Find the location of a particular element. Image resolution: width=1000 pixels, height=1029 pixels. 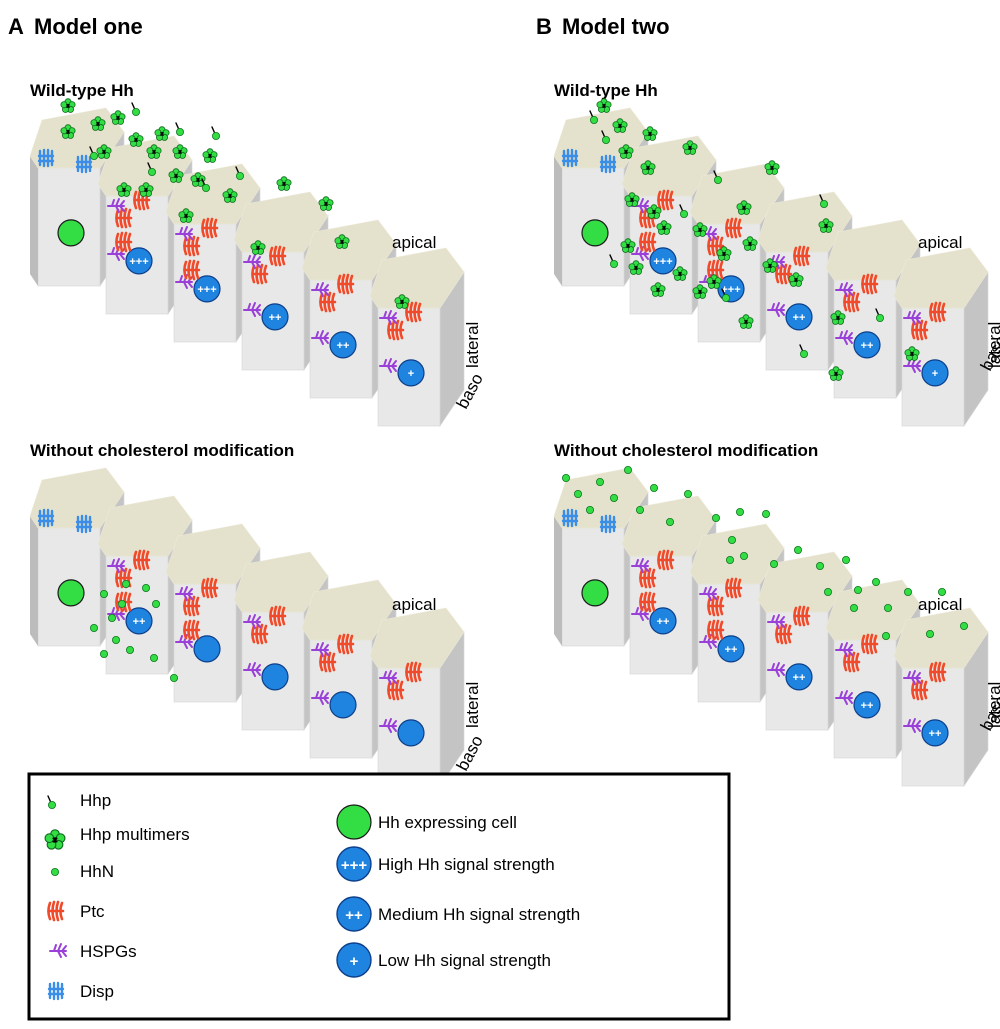

legend-label: Medium Hh signal strength is located at coordinates (479, 914).